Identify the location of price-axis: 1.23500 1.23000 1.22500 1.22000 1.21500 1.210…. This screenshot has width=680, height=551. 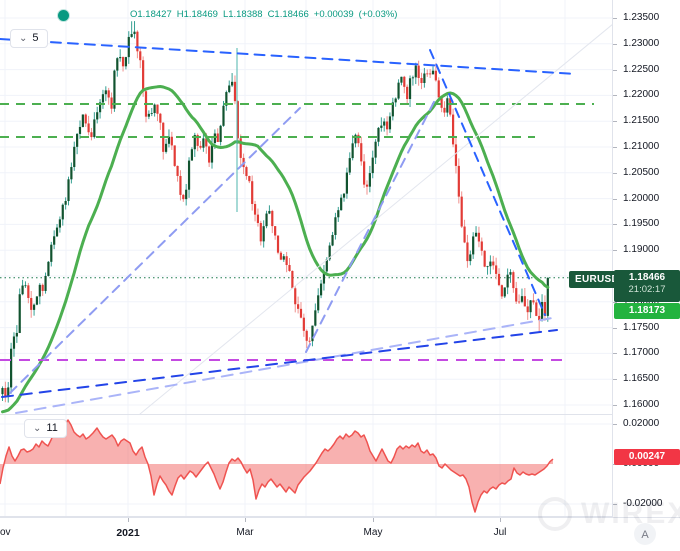
(646, 258).